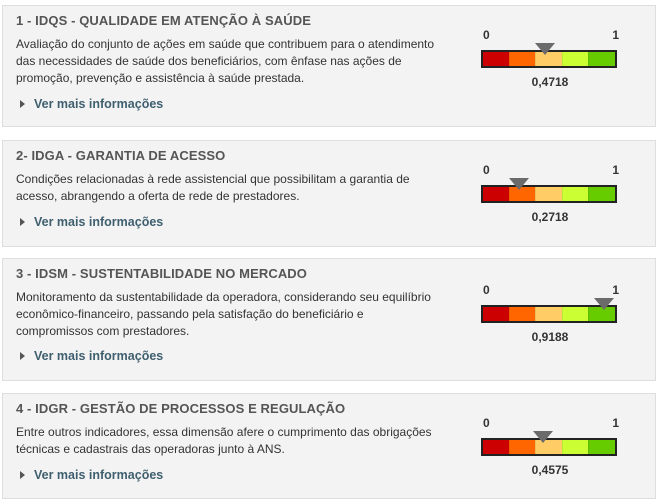 The height and width of the screenshot is (502, 658). What do you see at coordinates (550, 217) in the screenshot?
I see `gauge-value: 0,2718` at bounding box center [550, 217].